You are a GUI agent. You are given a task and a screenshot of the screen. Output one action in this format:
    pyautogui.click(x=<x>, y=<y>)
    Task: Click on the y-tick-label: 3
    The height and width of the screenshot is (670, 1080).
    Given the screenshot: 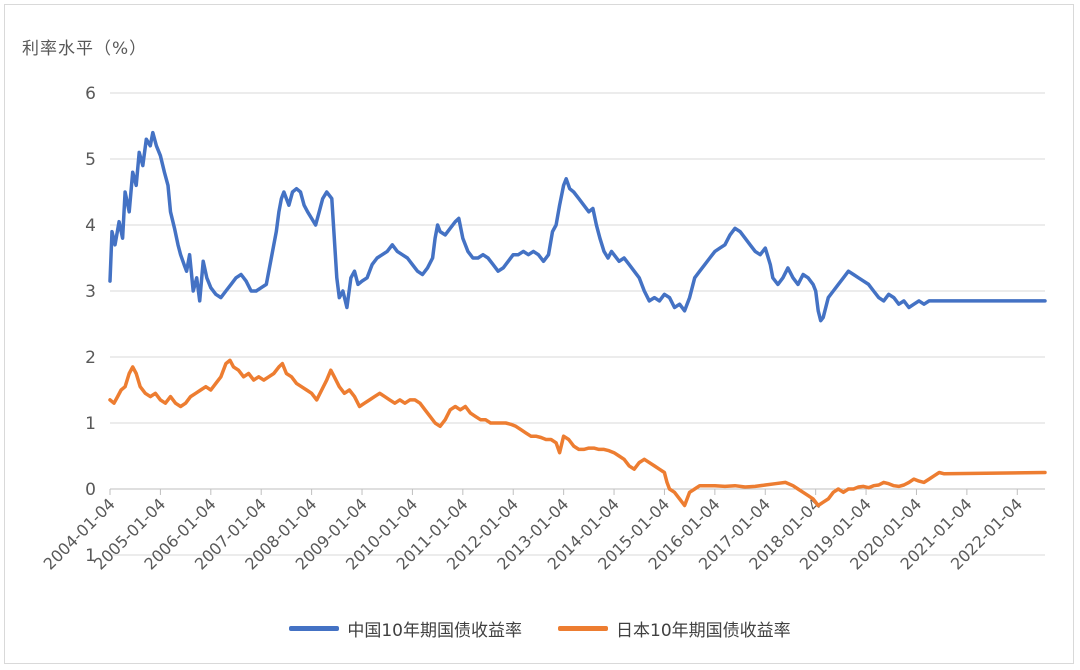 What is the action you would take?
    pyautogui.click(x=90, y=292)
    